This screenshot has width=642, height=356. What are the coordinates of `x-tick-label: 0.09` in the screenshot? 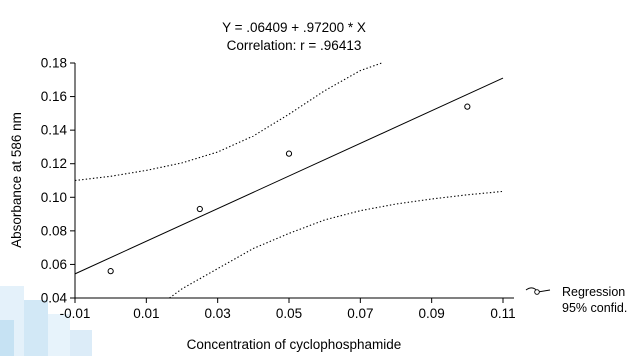 It's located at (432, 313).